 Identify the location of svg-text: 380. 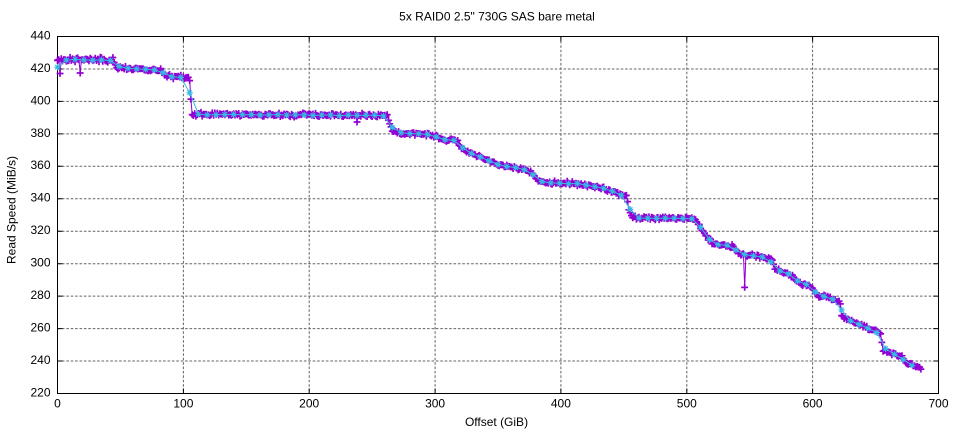
(40, 133).